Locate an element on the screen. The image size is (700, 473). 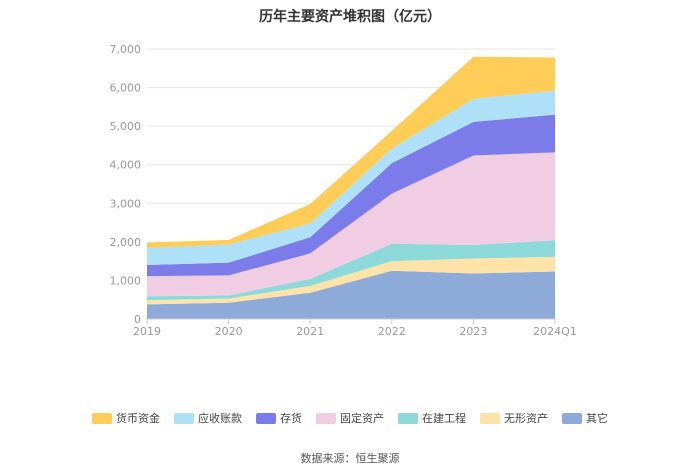
legend-item: 固定资产 is located at coordinates (350, 418).